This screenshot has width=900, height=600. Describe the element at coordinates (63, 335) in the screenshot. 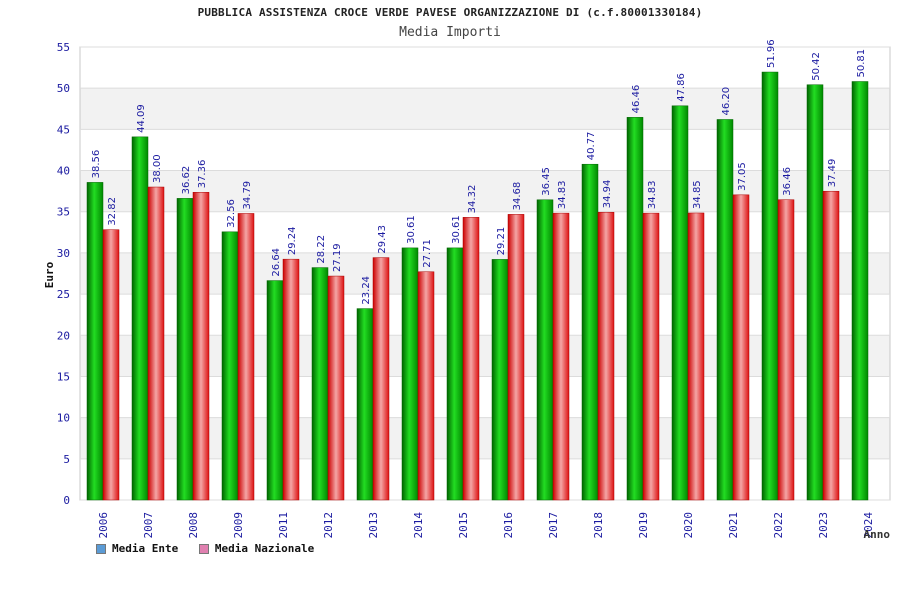

I see `y-tick-label: 20` at that location.